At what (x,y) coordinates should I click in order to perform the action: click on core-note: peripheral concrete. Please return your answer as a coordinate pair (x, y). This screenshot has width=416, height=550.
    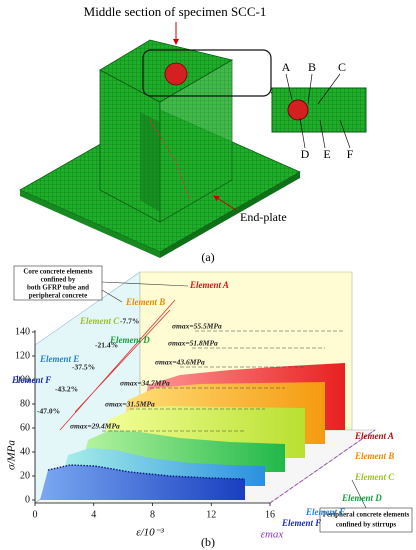
    Looking at the image, I should click on (58, 296).